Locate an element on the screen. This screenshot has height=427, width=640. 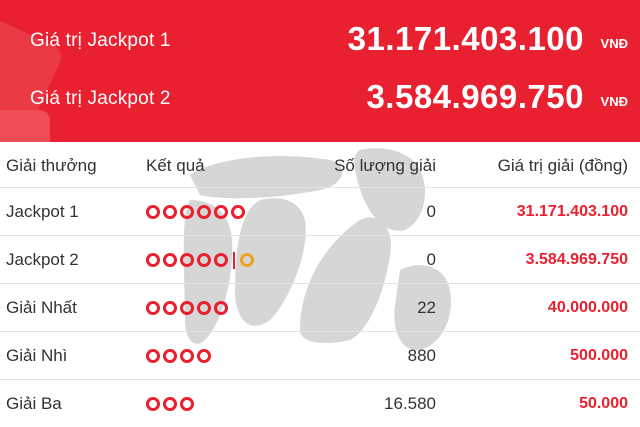
jackpot-1-label: Giá trị Jackpot 1 is located at coordinates (100, 40).